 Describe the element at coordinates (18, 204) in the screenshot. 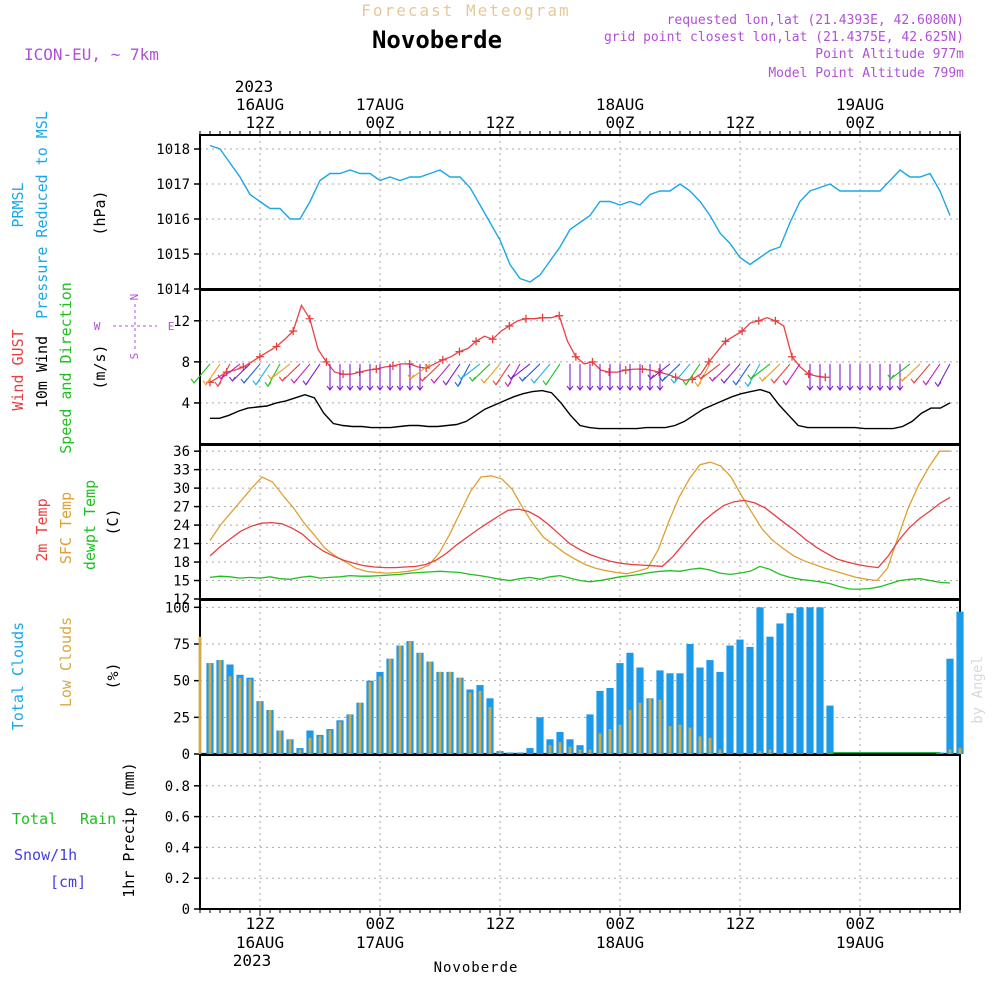

I see `prmsl-label: PRMSL` at that location.